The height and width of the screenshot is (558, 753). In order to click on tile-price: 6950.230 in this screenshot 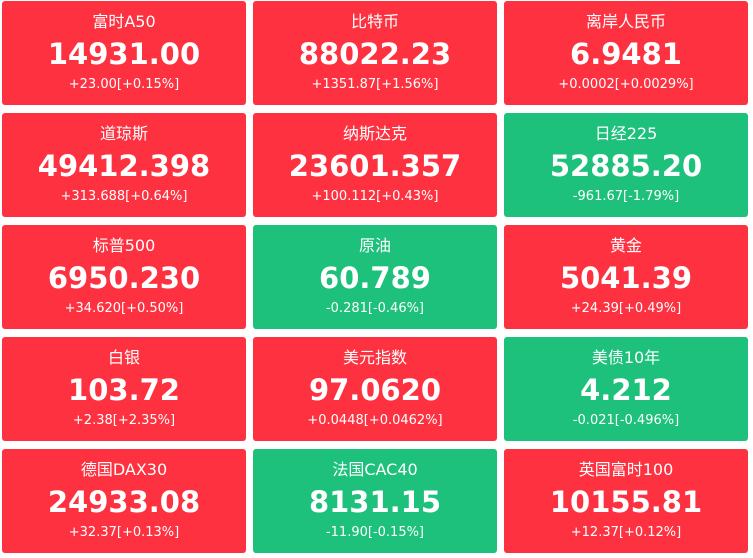, I will do `click(124, 278)`.